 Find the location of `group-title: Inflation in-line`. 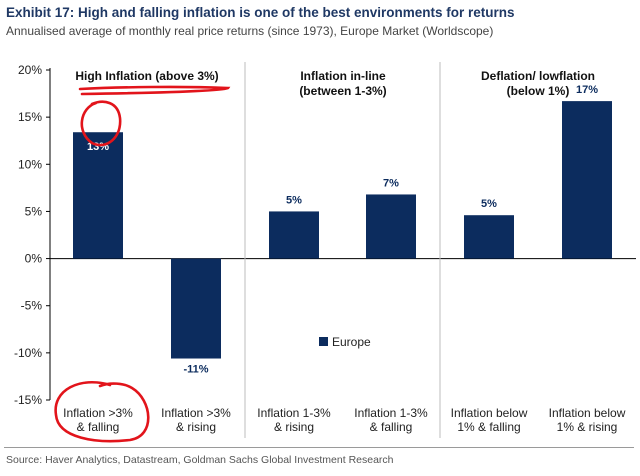

group-title: Inflation in-line is located at coordinates (343, 76).